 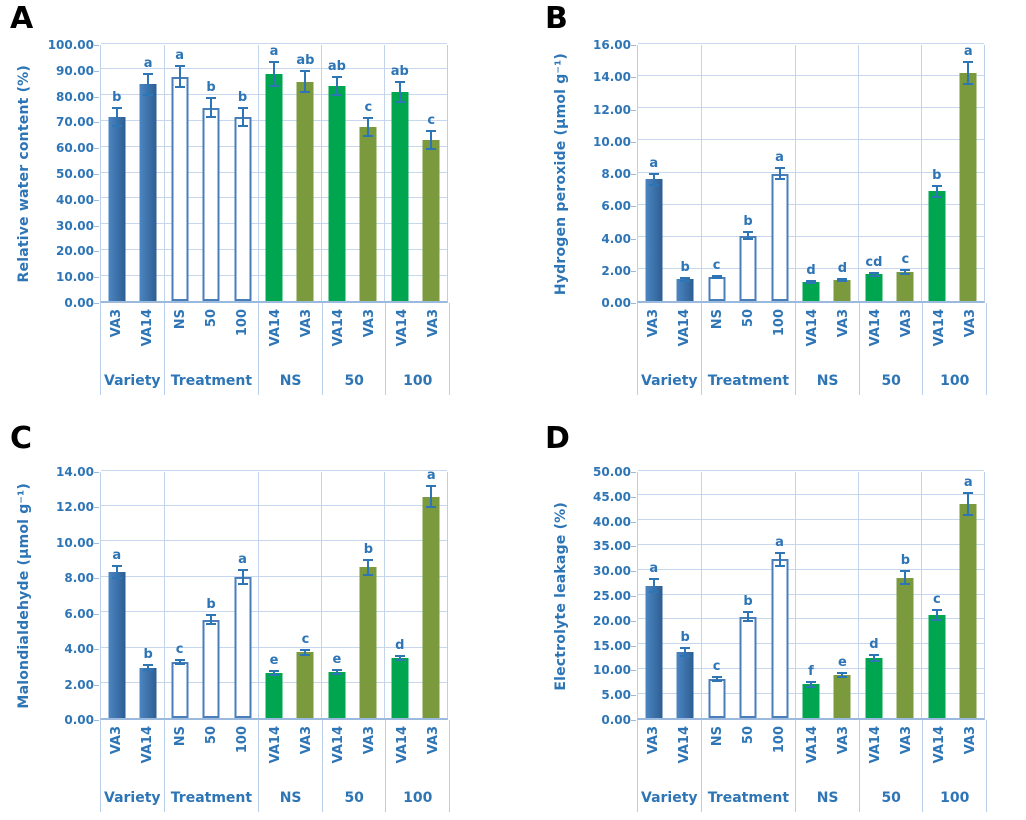 What do you see at coordinates (211, 318) in the screenshot?
I see `x-category-label-text: 50` at bounding box center [211, 318].